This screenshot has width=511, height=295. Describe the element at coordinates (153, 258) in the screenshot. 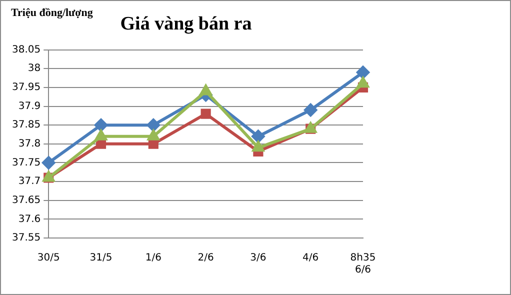

I see `x-tick-label: 1/6` at that location.